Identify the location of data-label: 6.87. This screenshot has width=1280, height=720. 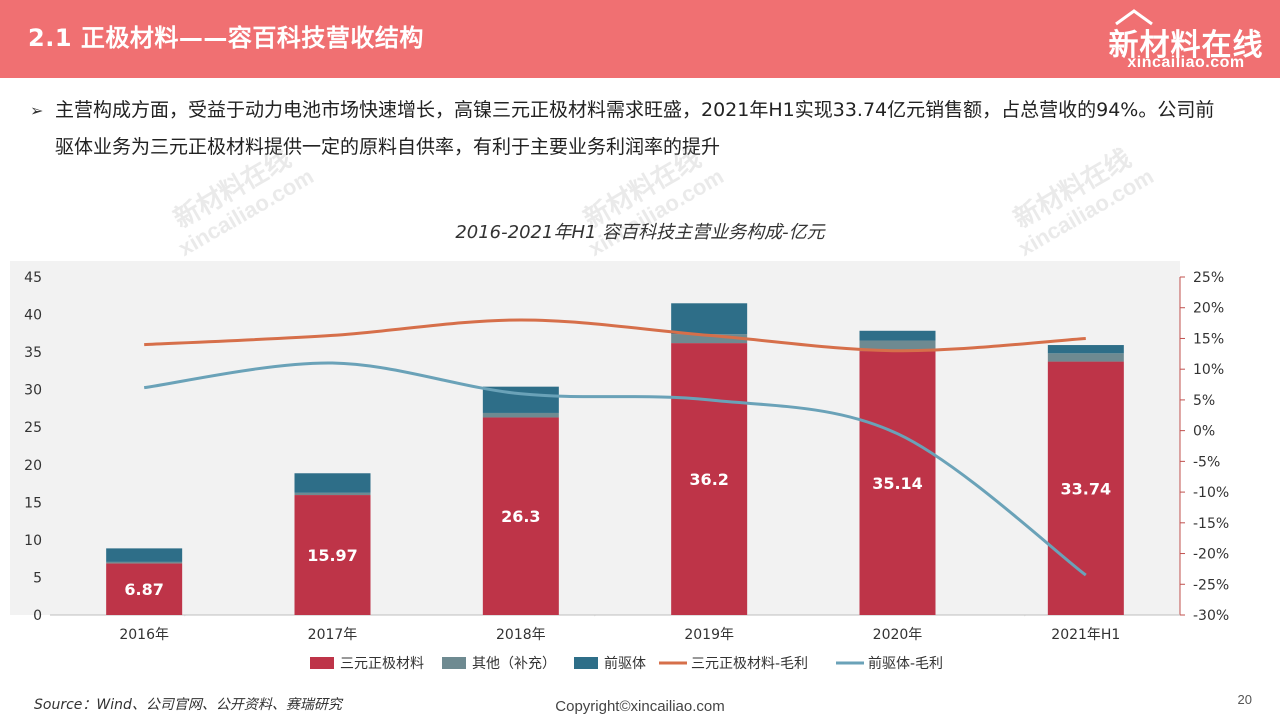
(143, 589).